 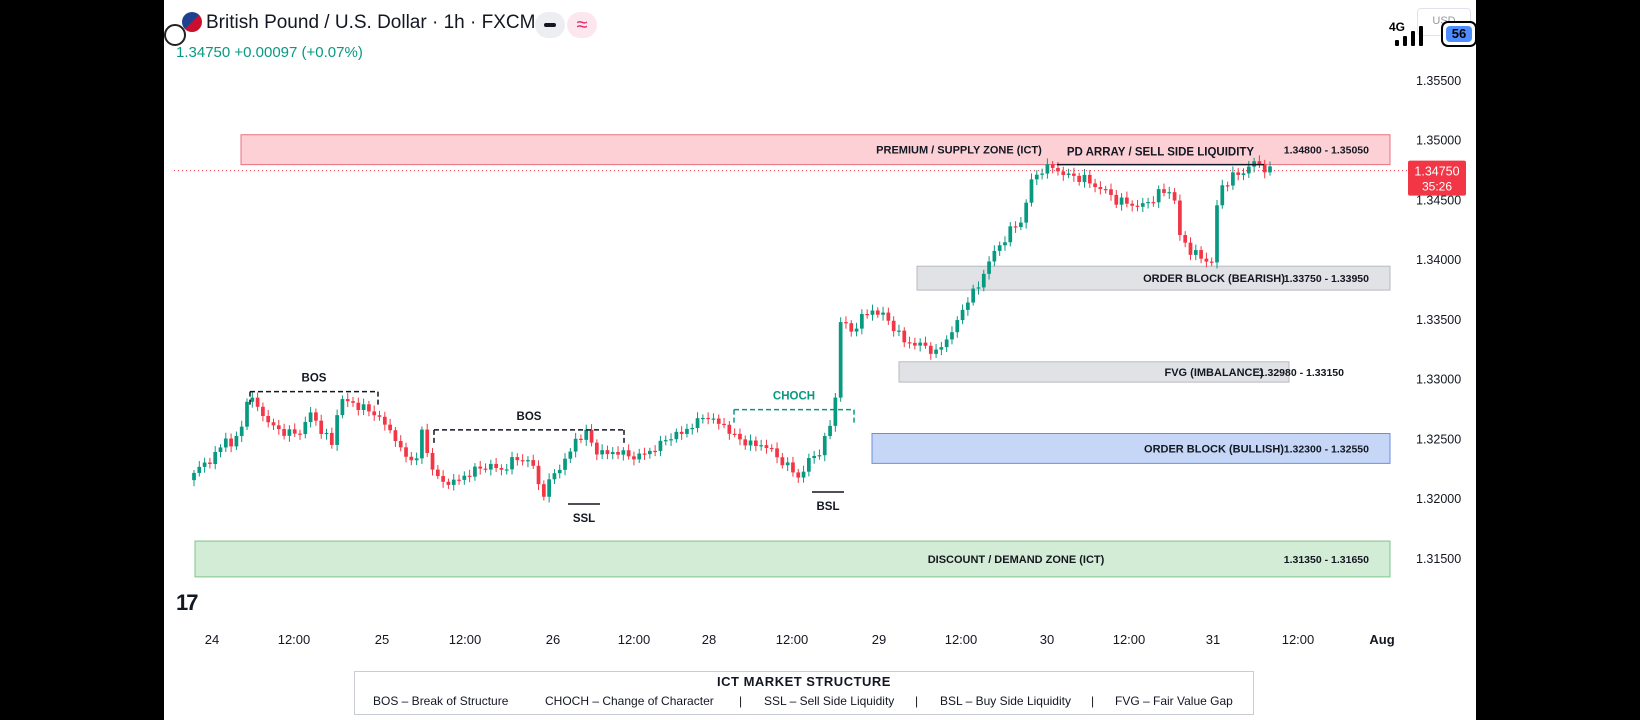 I want to click on annotation-label: CHOCH, so click(x=794, y=397).